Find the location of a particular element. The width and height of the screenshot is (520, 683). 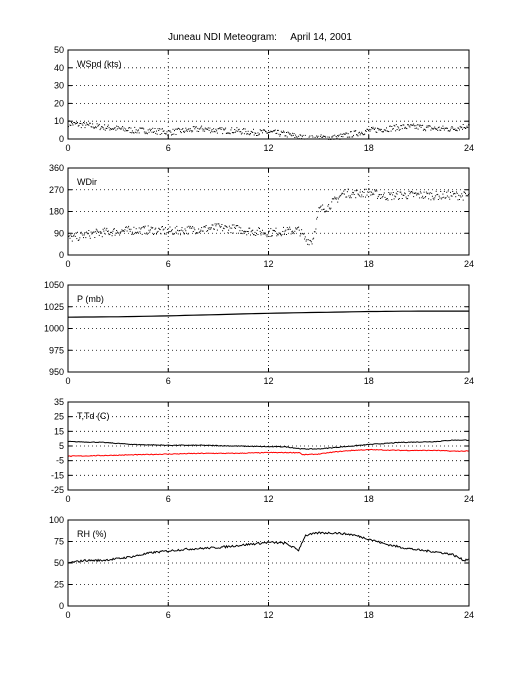

y-tick-label: 5 is located at coordinates (61, 446).